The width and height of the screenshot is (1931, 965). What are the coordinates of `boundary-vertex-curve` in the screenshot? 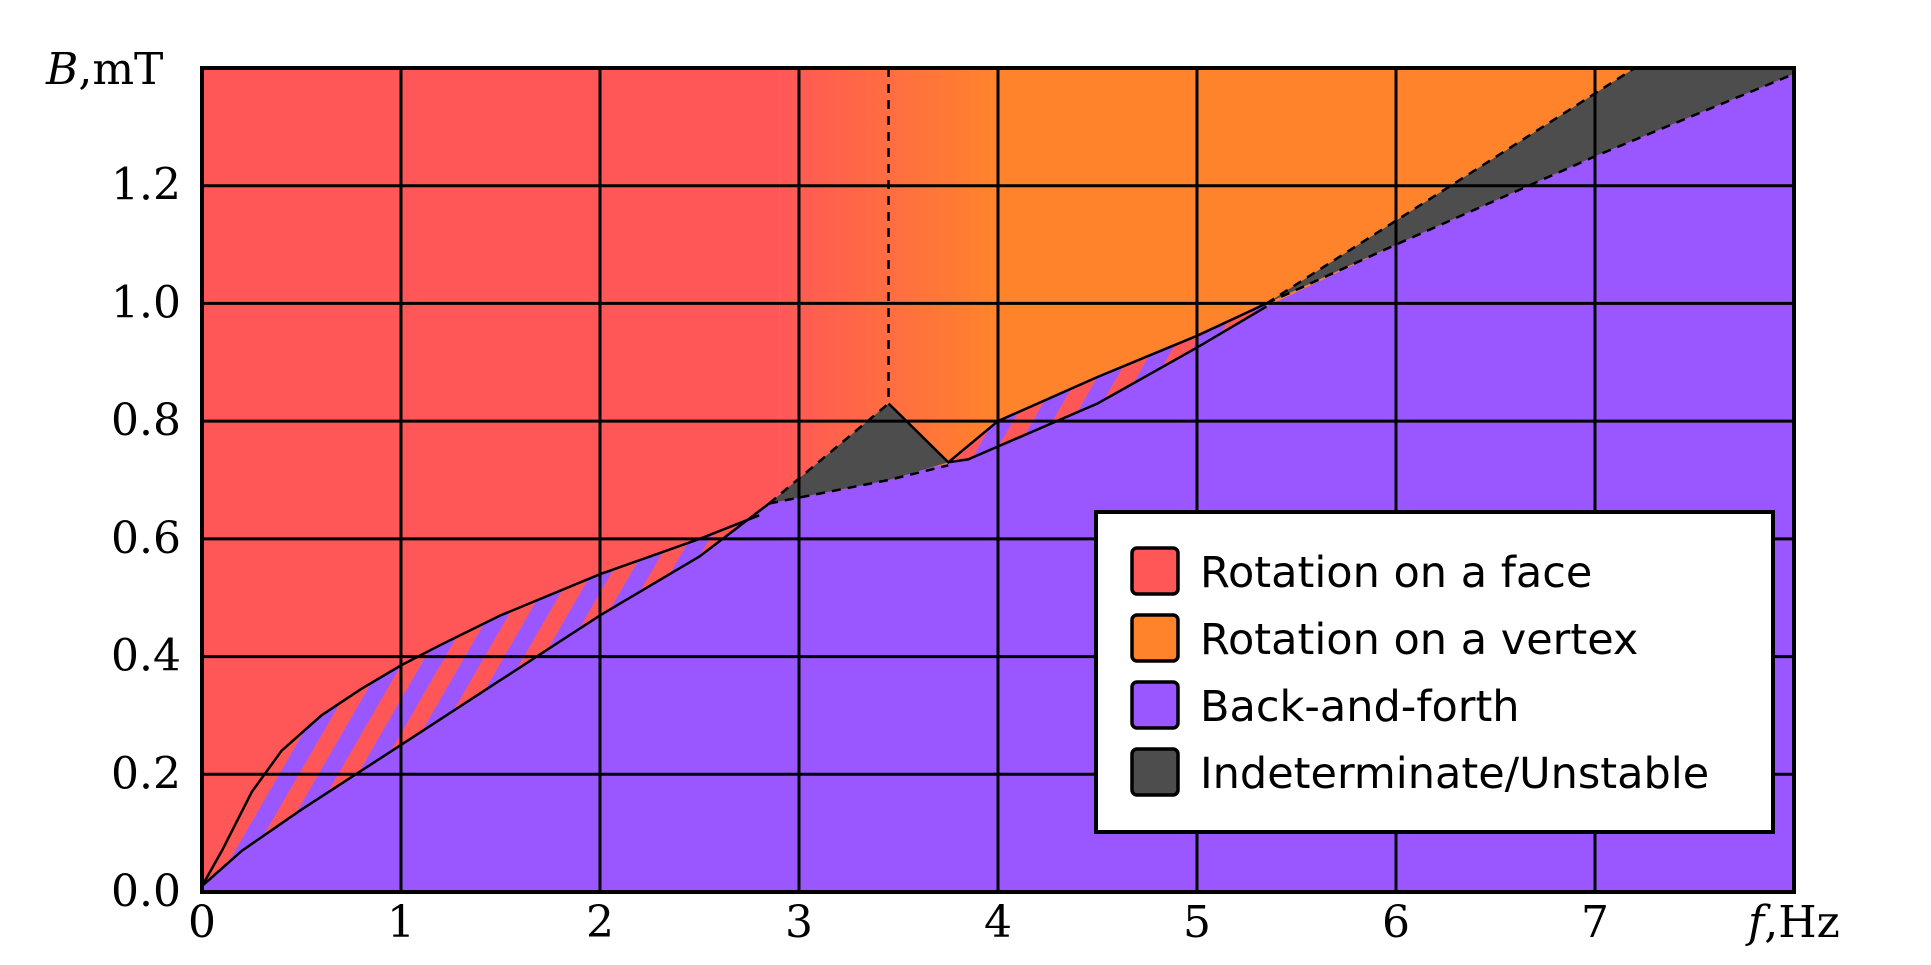 It's located at (1077, 383).